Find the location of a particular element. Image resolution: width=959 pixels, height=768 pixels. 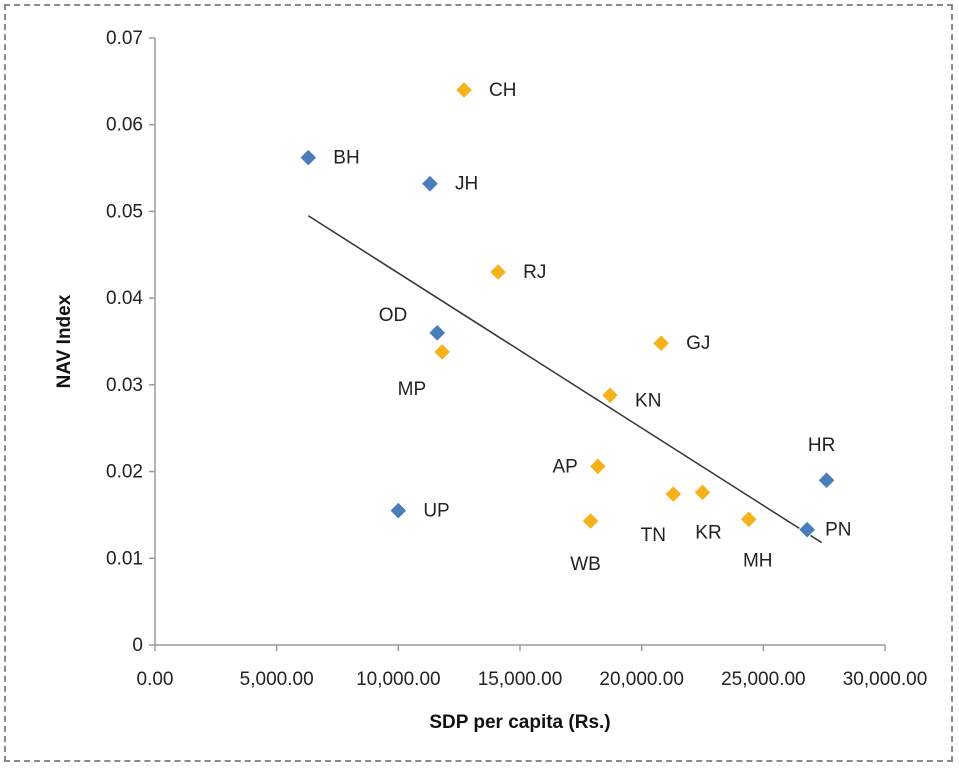

point-ap is located at coordinates (598, 466).